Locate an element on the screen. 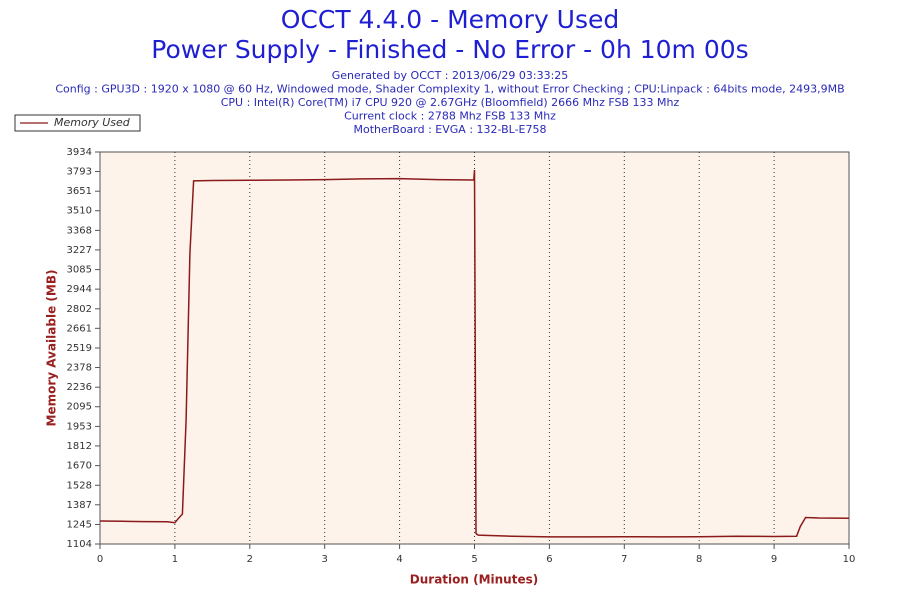 Image resolution: width=900 pixels, height=600 pixels. x-tick-label: 4 is located at coordinates (399, 559).